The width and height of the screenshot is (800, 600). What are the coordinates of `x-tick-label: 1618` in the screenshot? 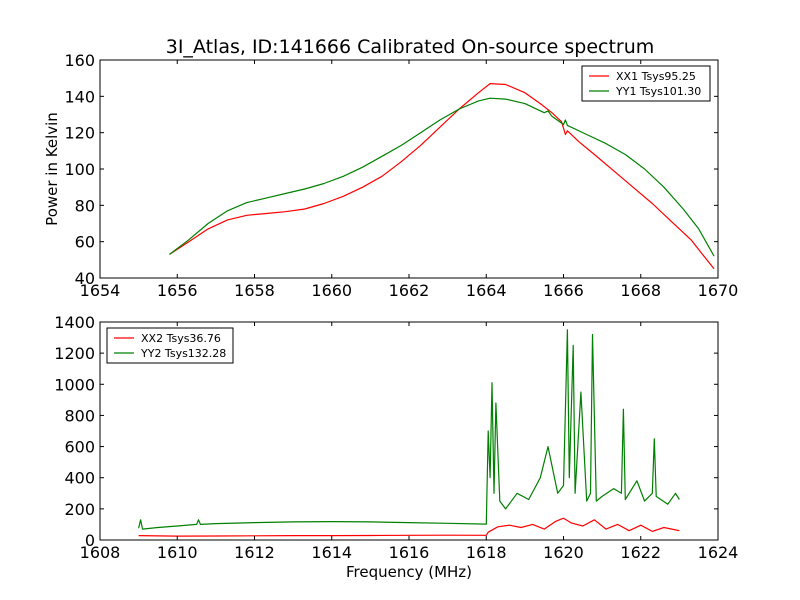 It's located at (486, 552).